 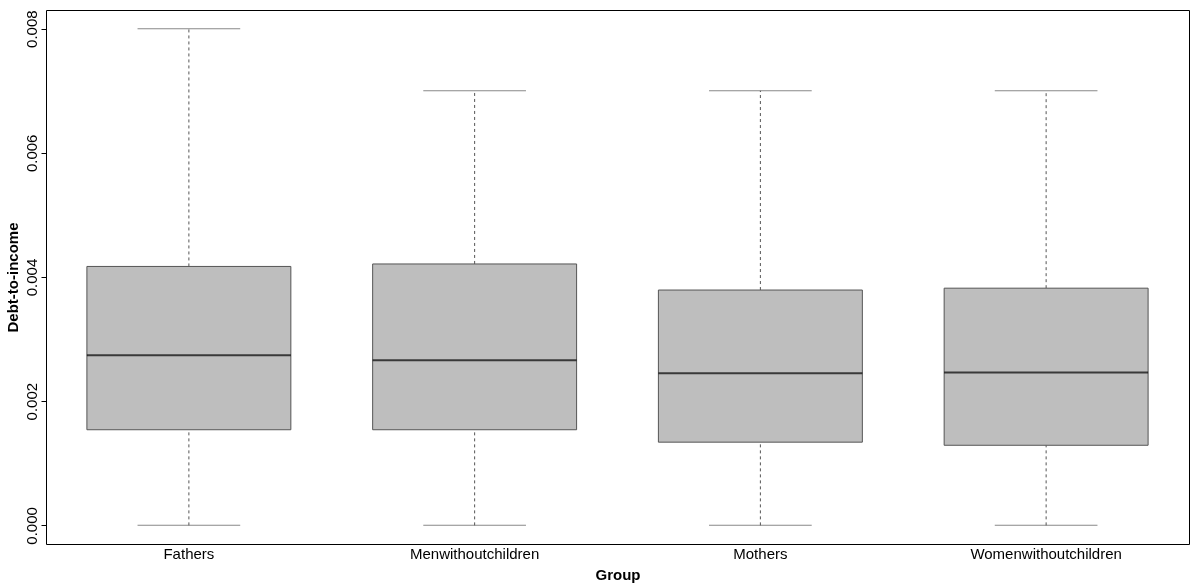 What do you see at coordinates (31, 29) in the screenshot?
I see `y-tick-label: 0.008` at bounding box center [31, 29].